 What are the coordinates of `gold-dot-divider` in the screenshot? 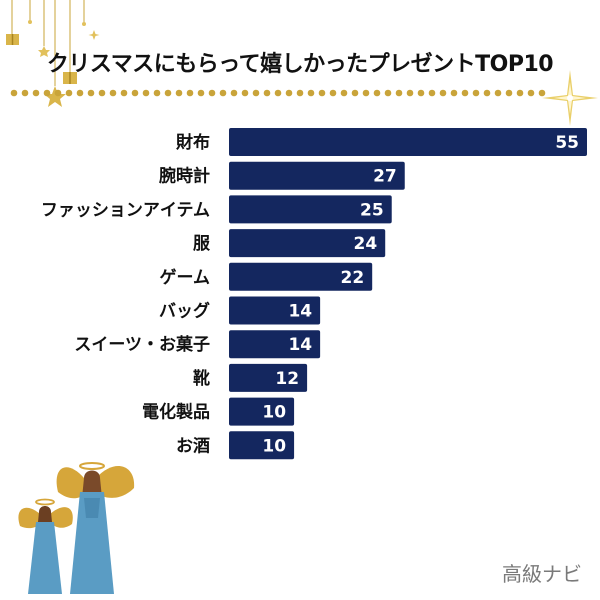 It's located at (278, 93).